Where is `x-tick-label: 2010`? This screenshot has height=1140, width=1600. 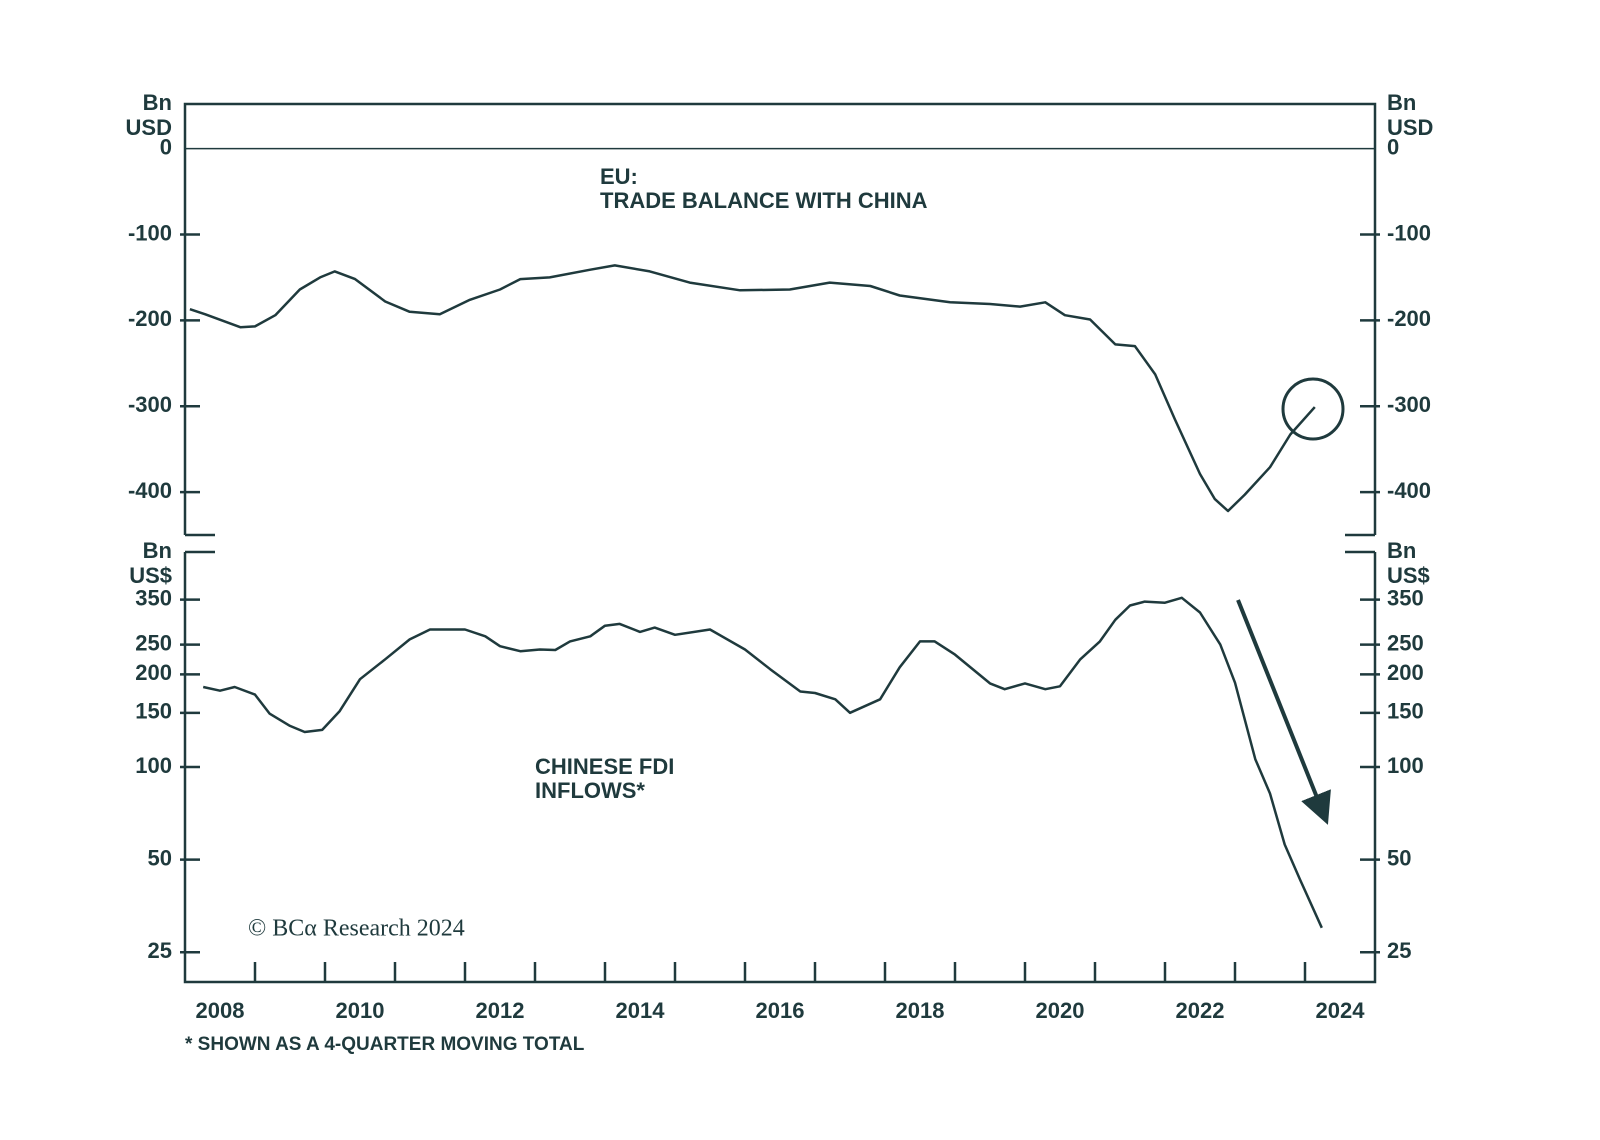 x-tick-label: 2010 is located at coordinates (360, 1010).